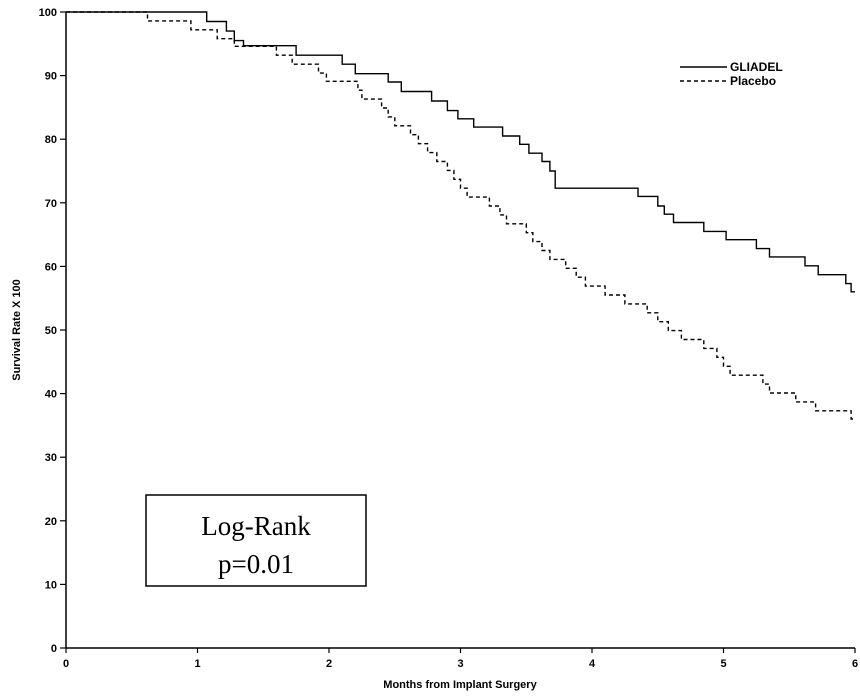  I want to click on y-tick-label: 80, so click(51, 140).